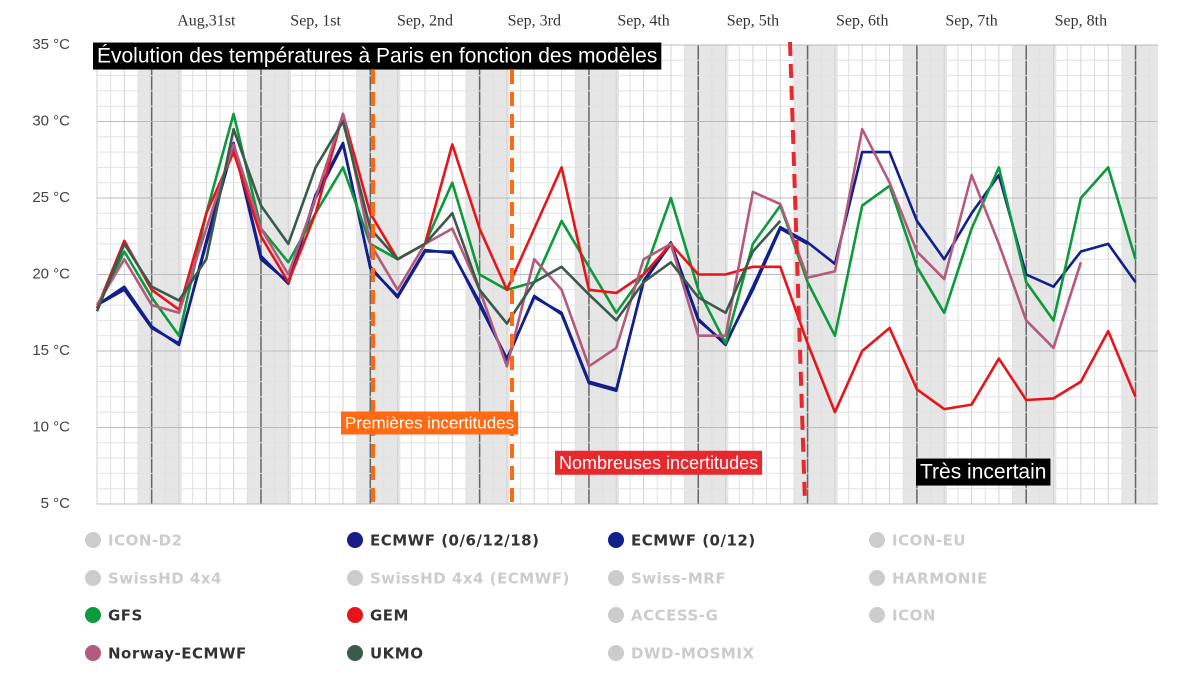  What do you see at coordinates (797, 273) in the screenshot?
I see `dashed-marker` at bounding box center [797, 273].